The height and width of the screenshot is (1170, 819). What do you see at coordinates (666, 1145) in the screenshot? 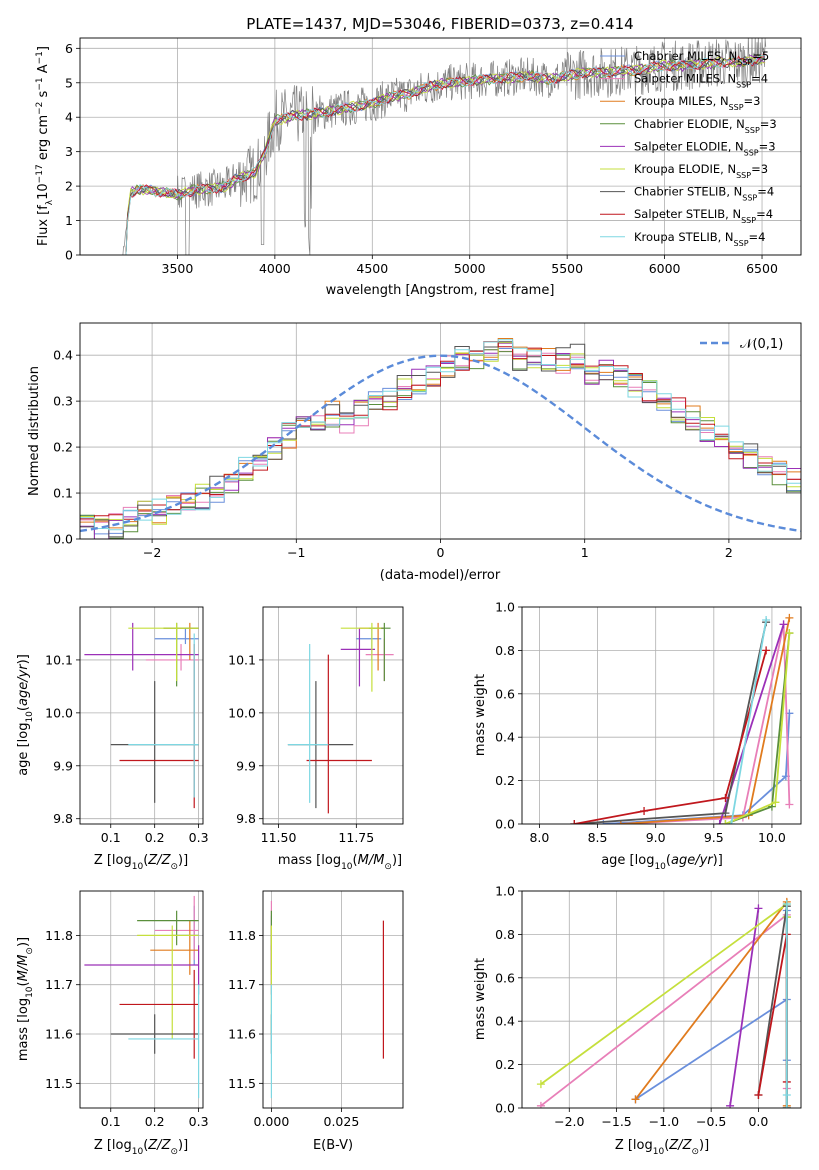
I see `label-part: (` at bounding box center [666, 1145].